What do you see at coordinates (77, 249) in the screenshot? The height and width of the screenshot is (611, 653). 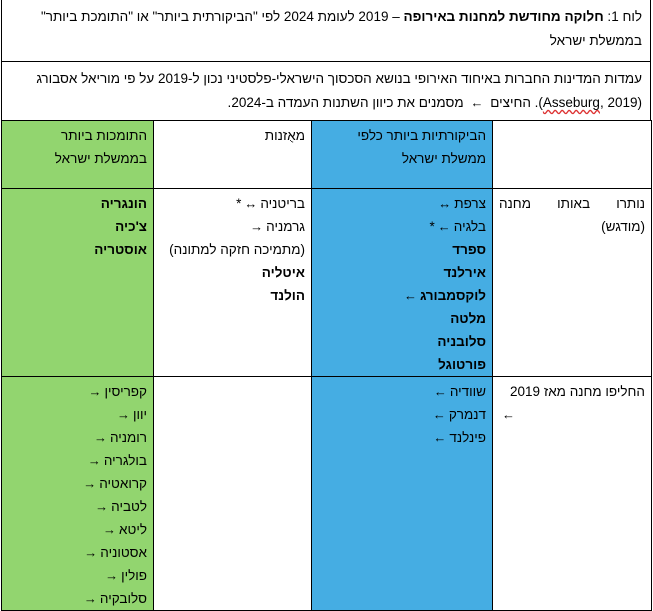 I see `country-entry: אוסטריה` at bounding box center [77, 249].